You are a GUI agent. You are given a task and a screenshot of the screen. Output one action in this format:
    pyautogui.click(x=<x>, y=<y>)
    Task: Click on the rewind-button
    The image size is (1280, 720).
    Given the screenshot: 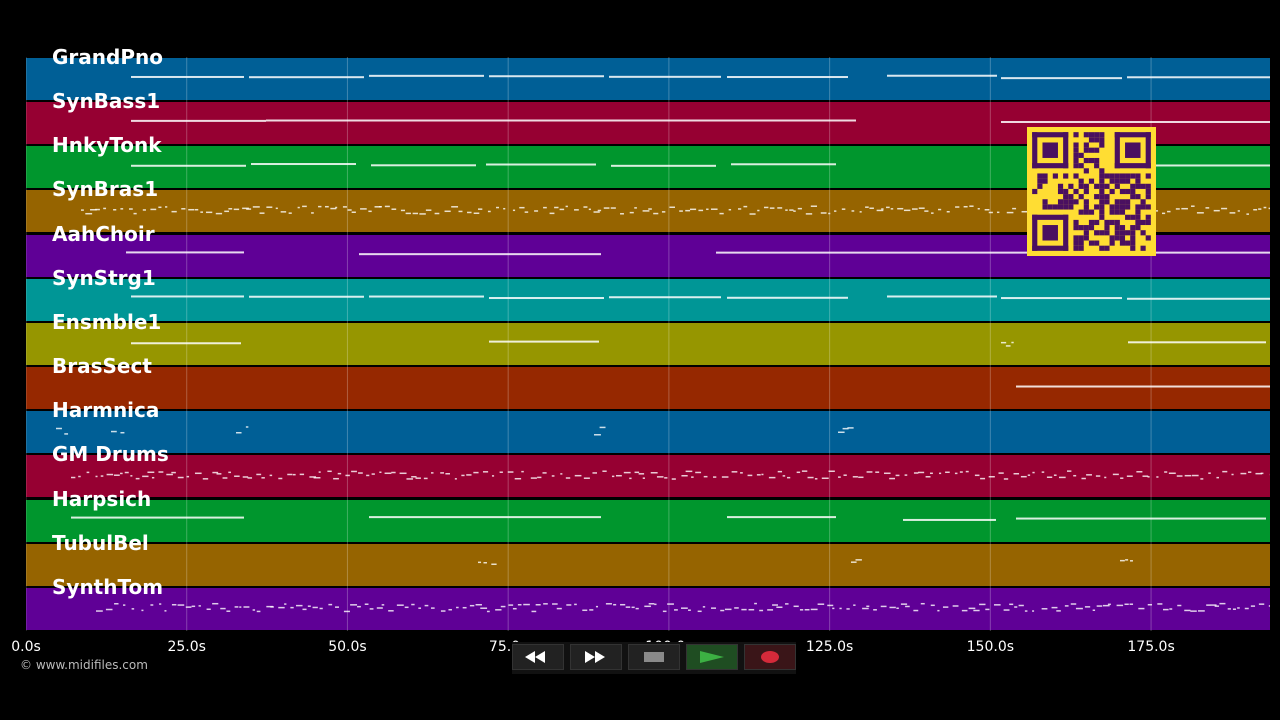 What is the action you would take?
    pyautogui.click(x=538, y=657)
    